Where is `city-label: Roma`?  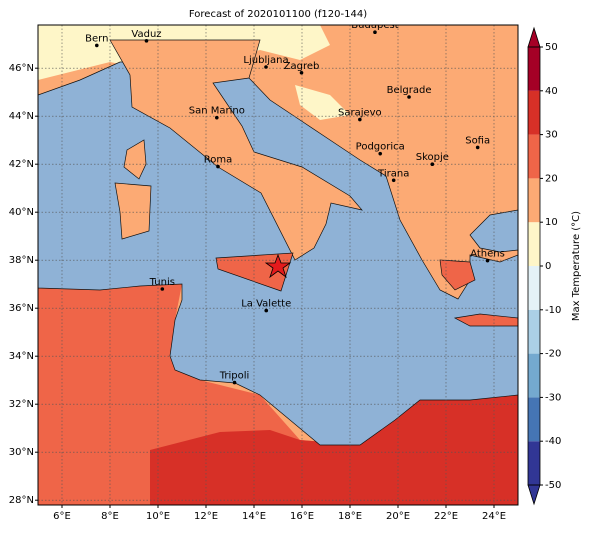
city-label: Roma is located at coordinates (218, 160).